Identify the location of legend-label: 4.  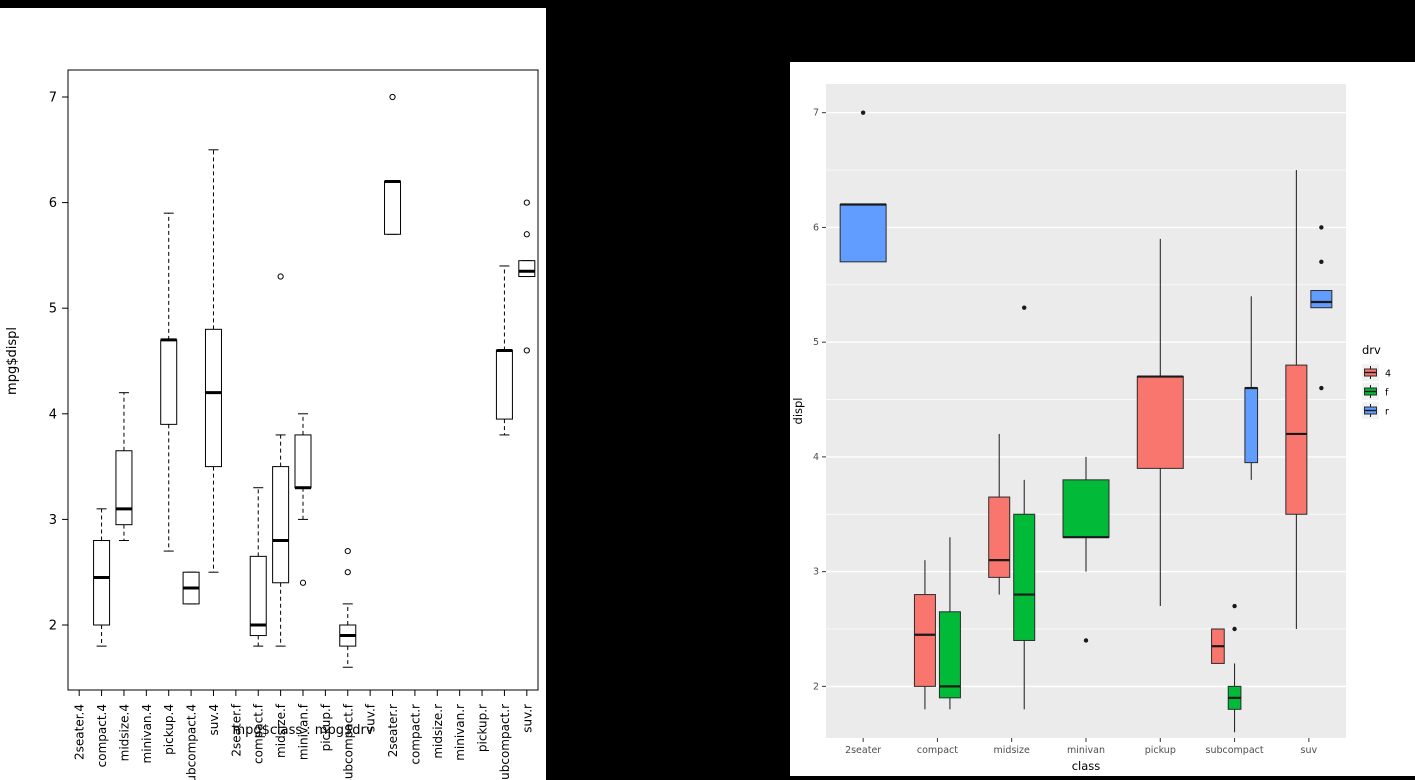
(1388, 374).